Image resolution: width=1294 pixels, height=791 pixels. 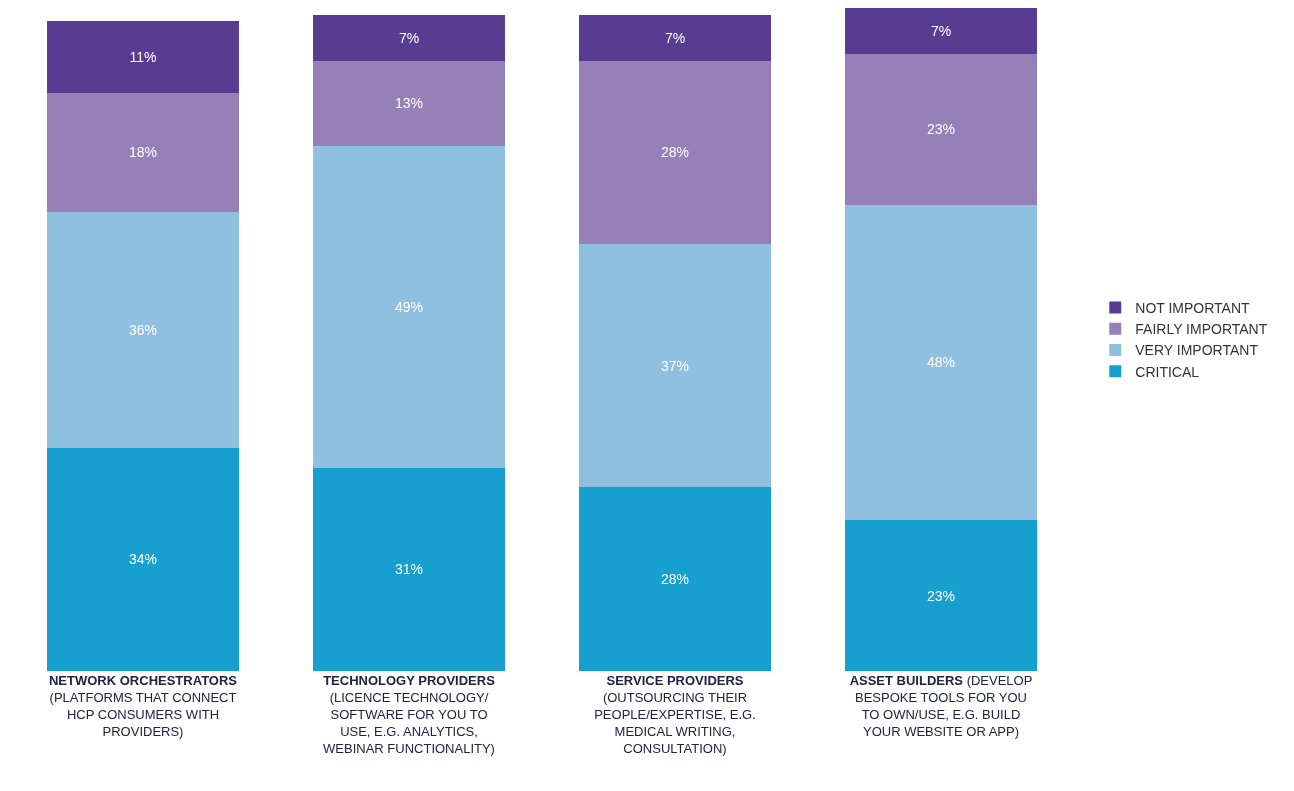 What do you see at coordinates (1201, 329) in the screenshot?
I see `legend-label: FAIRLY IMPORTANT` at bounding box center [1201, 329].